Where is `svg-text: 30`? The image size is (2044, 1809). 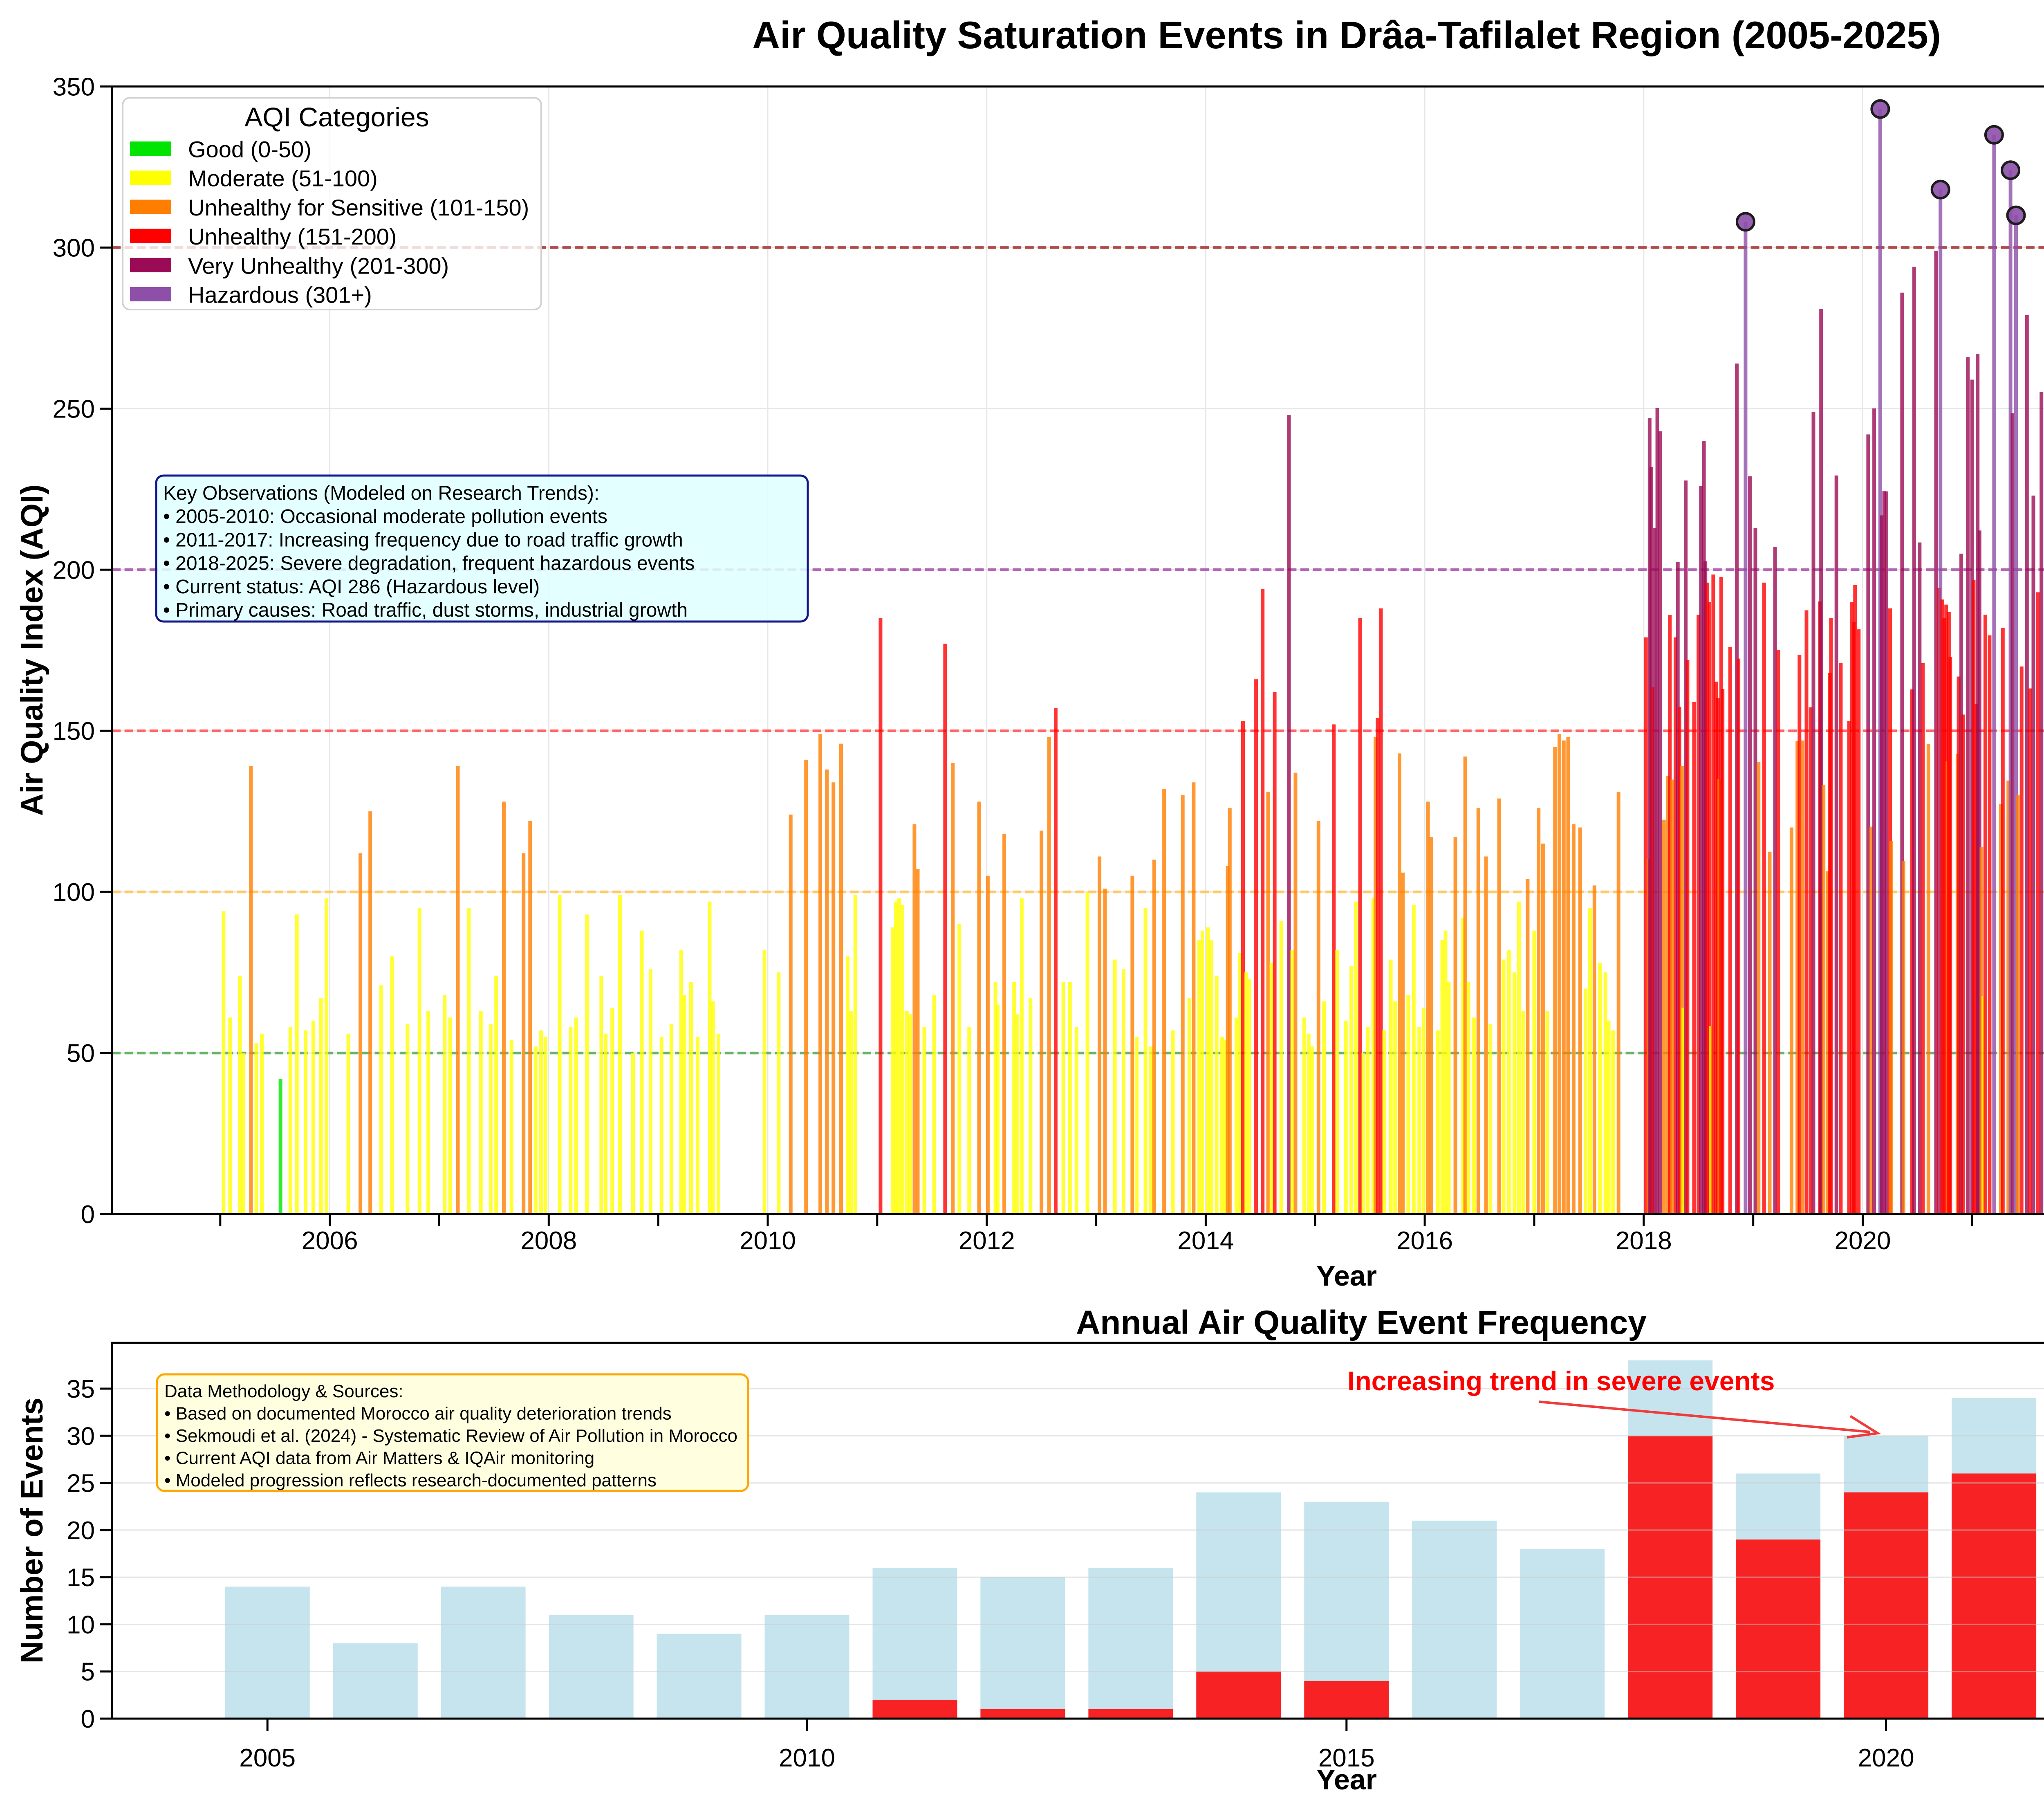 svg-text: 30 is located at coordinates (81, 1436).